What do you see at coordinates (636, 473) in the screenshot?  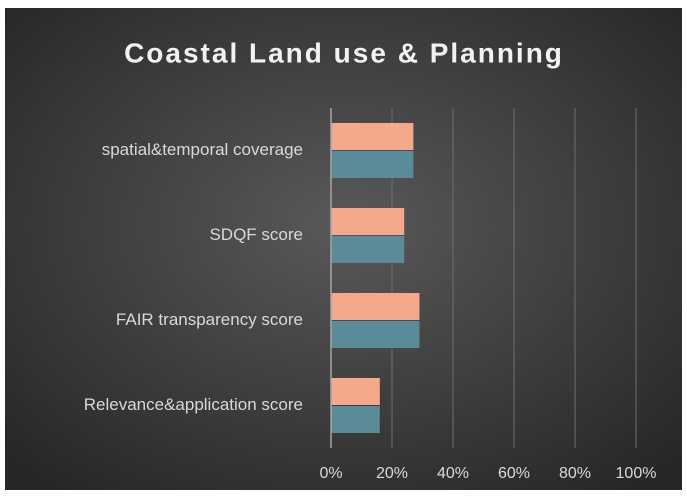 I see `x-tick-label: 100%` at bounding box center [636, 473].